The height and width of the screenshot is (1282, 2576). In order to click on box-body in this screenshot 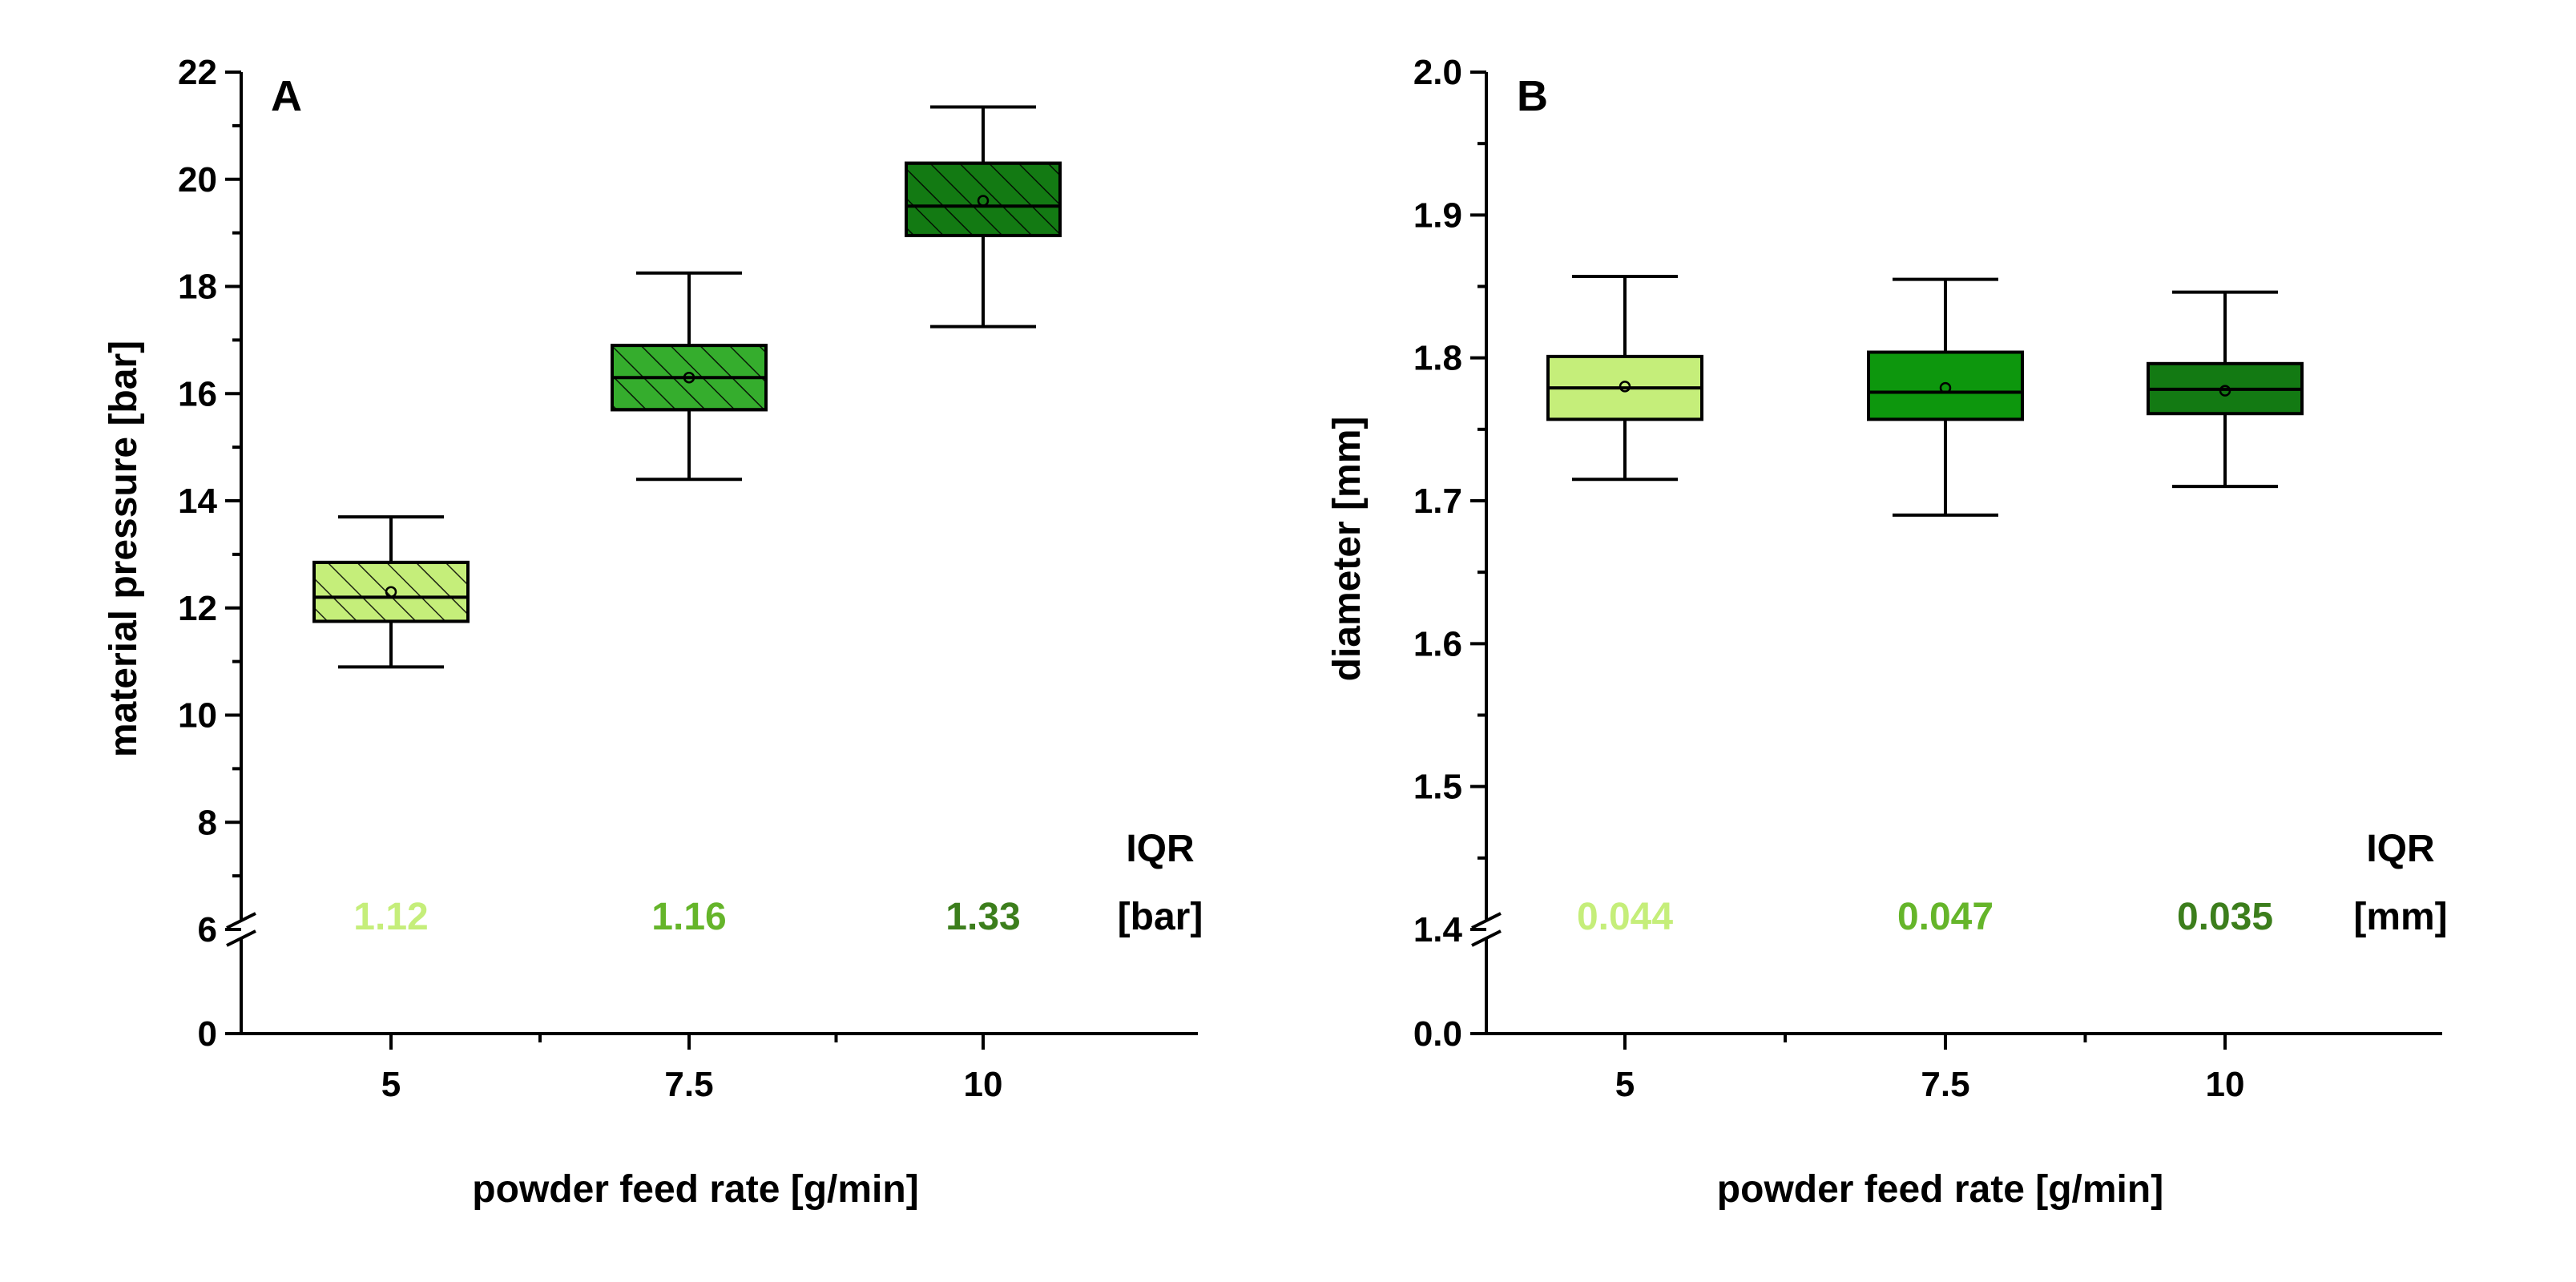, I will do `click(1945, 385)`.